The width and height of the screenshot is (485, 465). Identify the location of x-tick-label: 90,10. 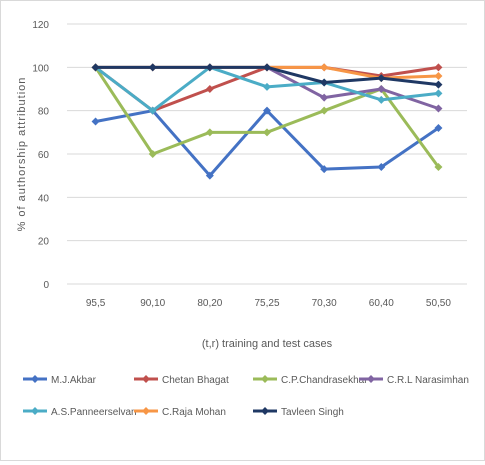
(152, 303).